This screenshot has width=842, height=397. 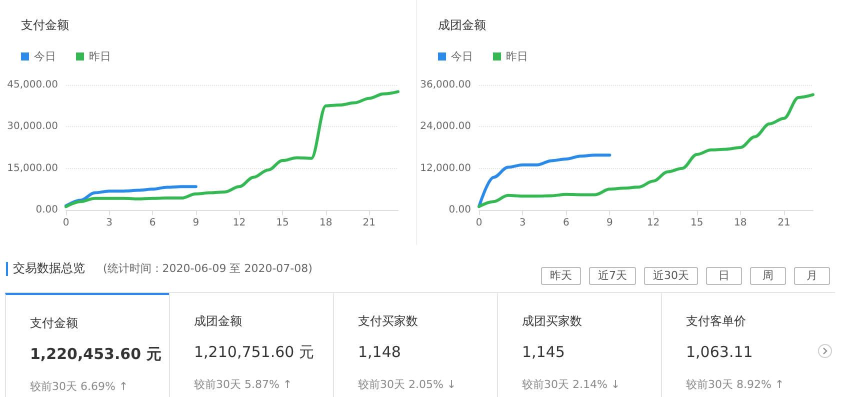 What do you see at coordinates (445, 85) in the screenshot?
I see `y-tick-label: 36,000.00` at bounding box center [445, 85].